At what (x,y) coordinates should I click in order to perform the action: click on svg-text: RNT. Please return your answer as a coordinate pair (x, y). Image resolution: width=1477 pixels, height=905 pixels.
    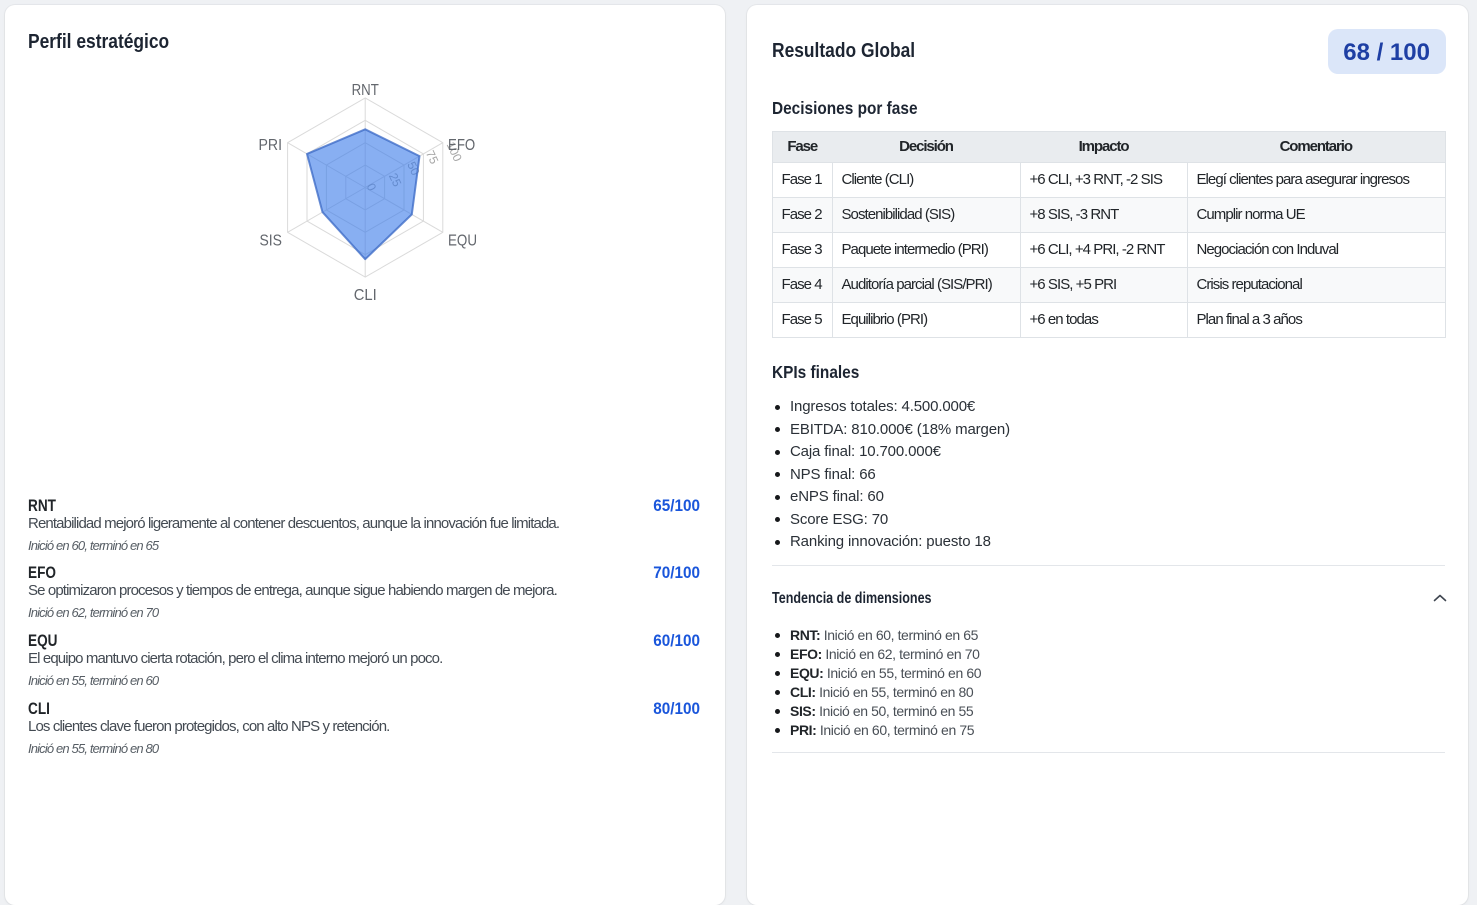
    Looking at the image, I should click on (365, 90).